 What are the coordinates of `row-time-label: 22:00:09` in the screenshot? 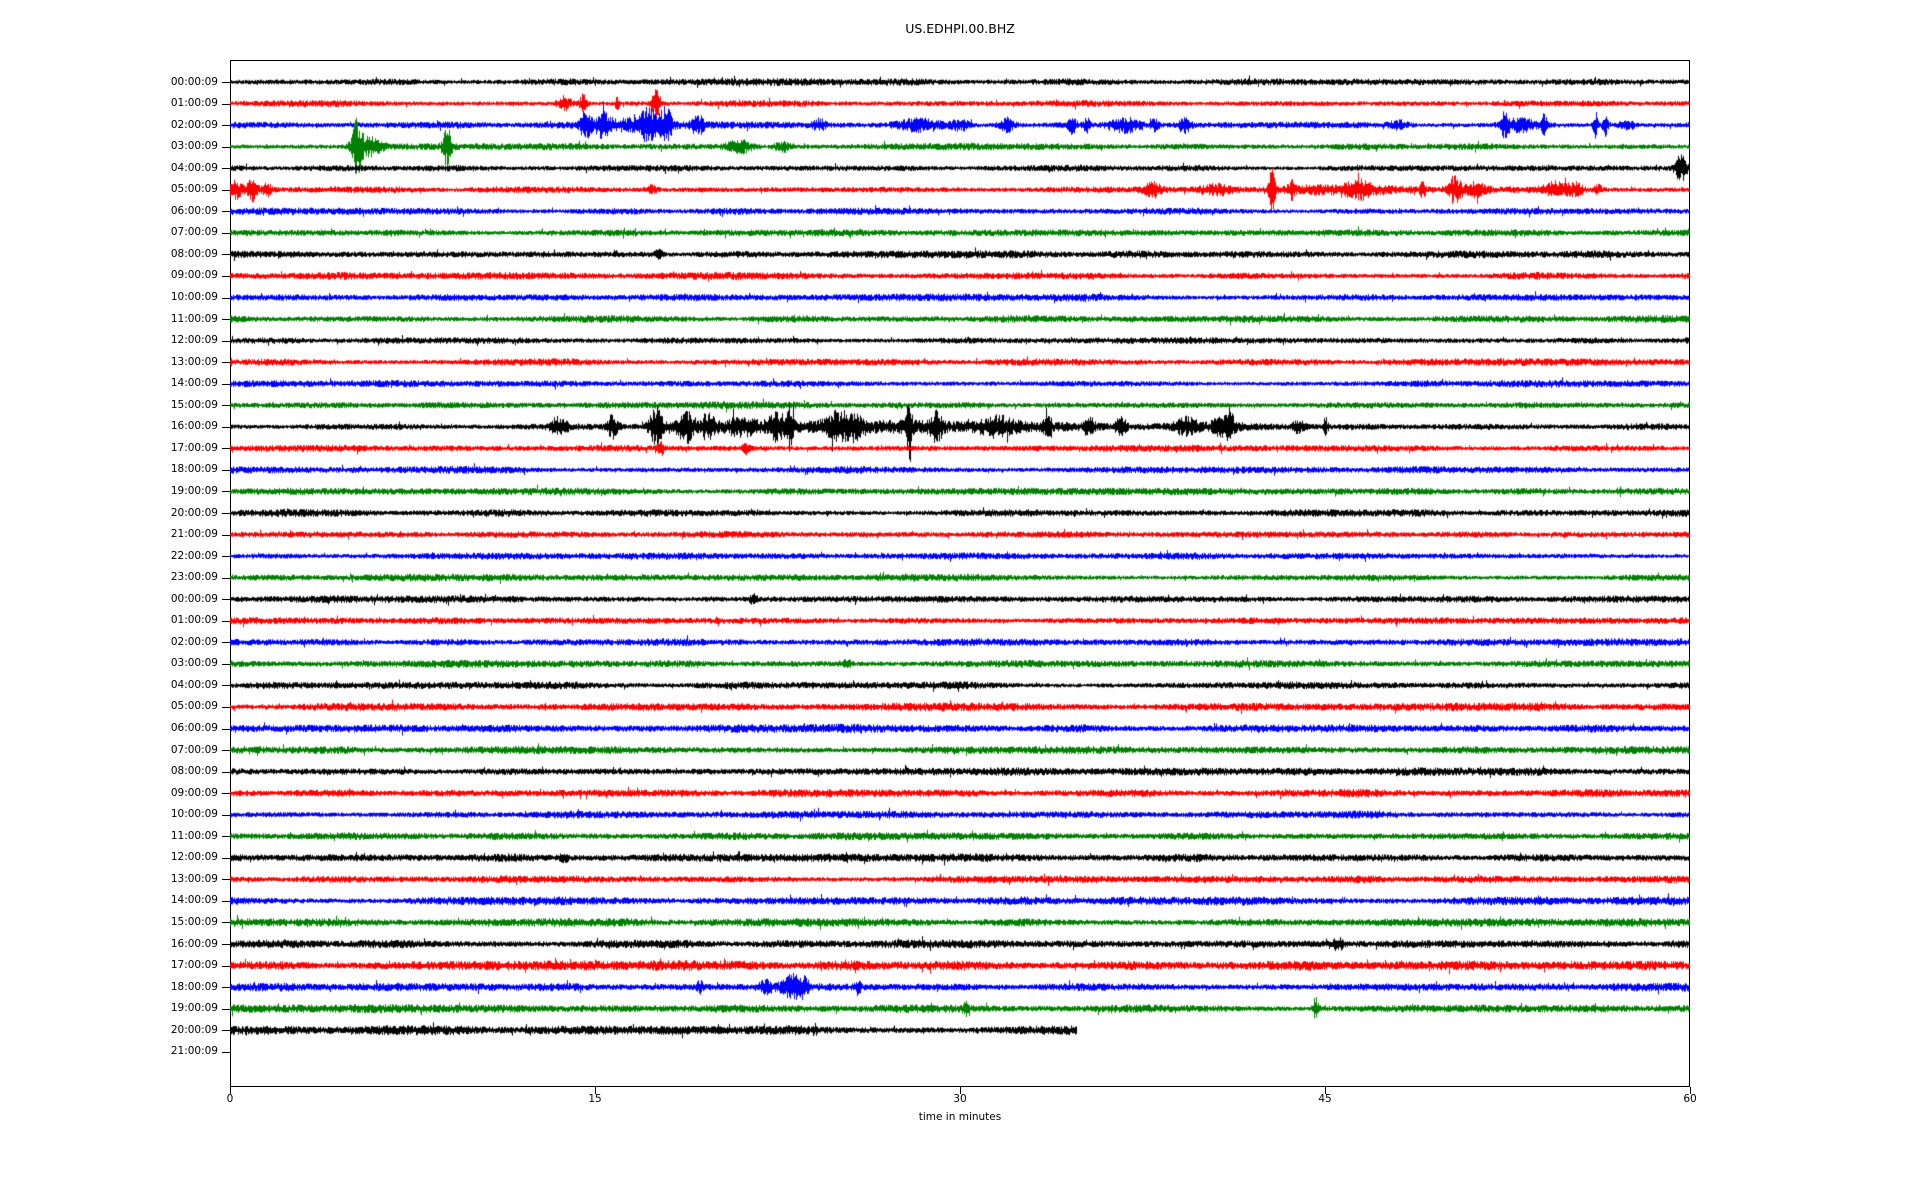 It's located at (194, 555).